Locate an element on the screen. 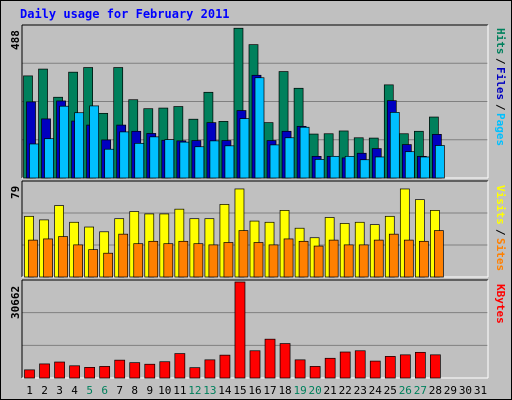 The width and height of the screenshot is (512, 400). day-label-4: 4 is located at coordinates (74, 390).